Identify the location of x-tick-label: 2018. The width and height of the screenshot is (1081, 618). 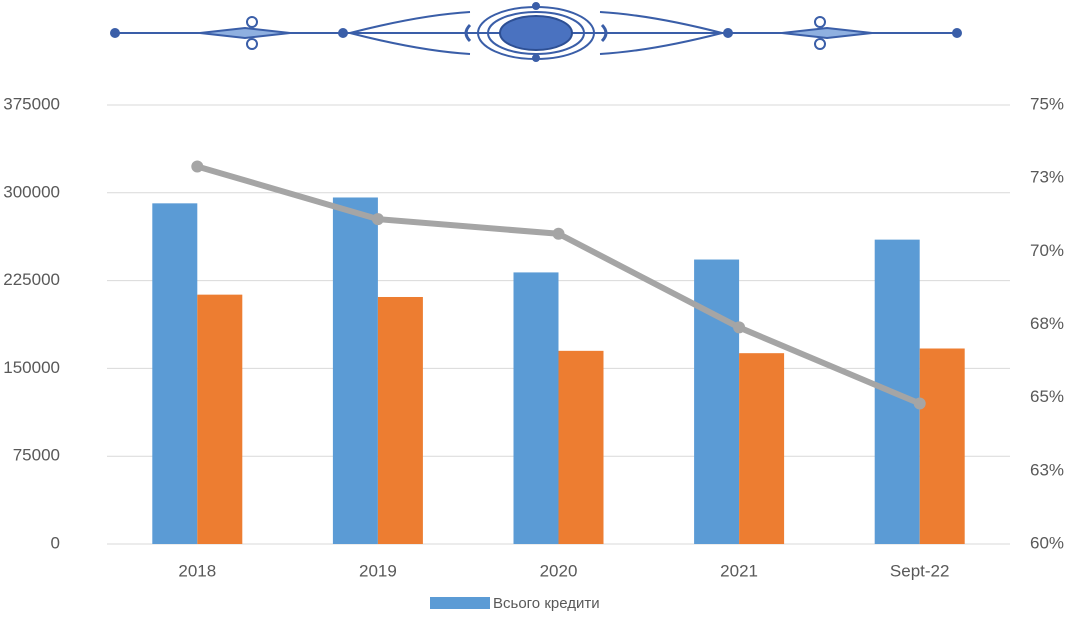
(197, 570).